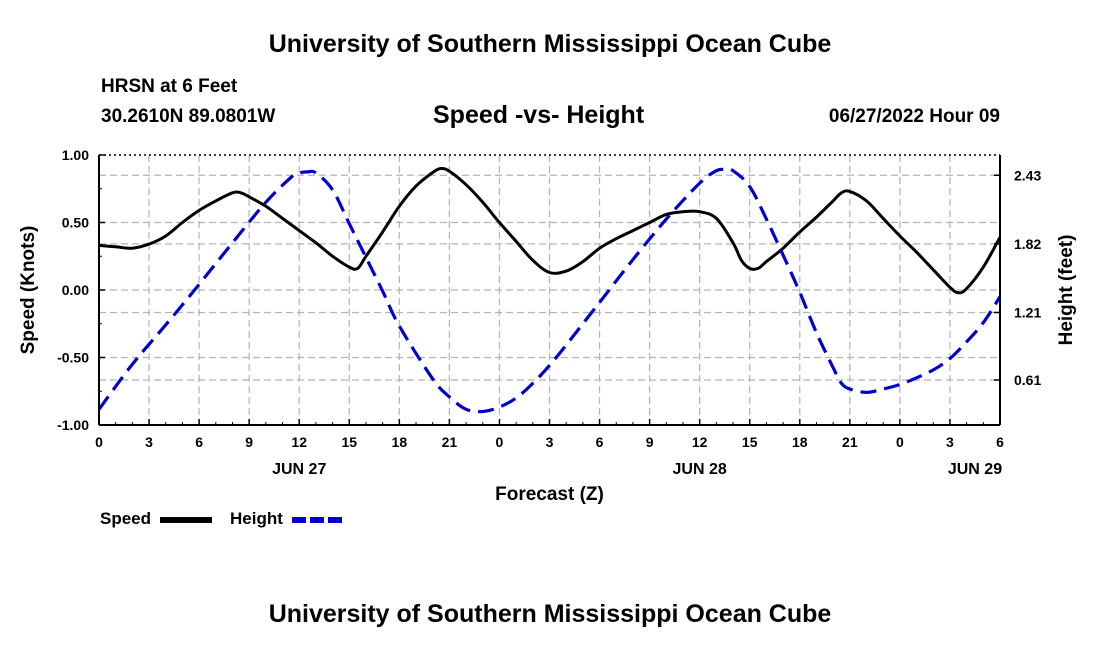  What do you see at coordinates (850, 442) in the screenshot?
I see `x-tick-label-15: 21` at bounding box center [850, 442].